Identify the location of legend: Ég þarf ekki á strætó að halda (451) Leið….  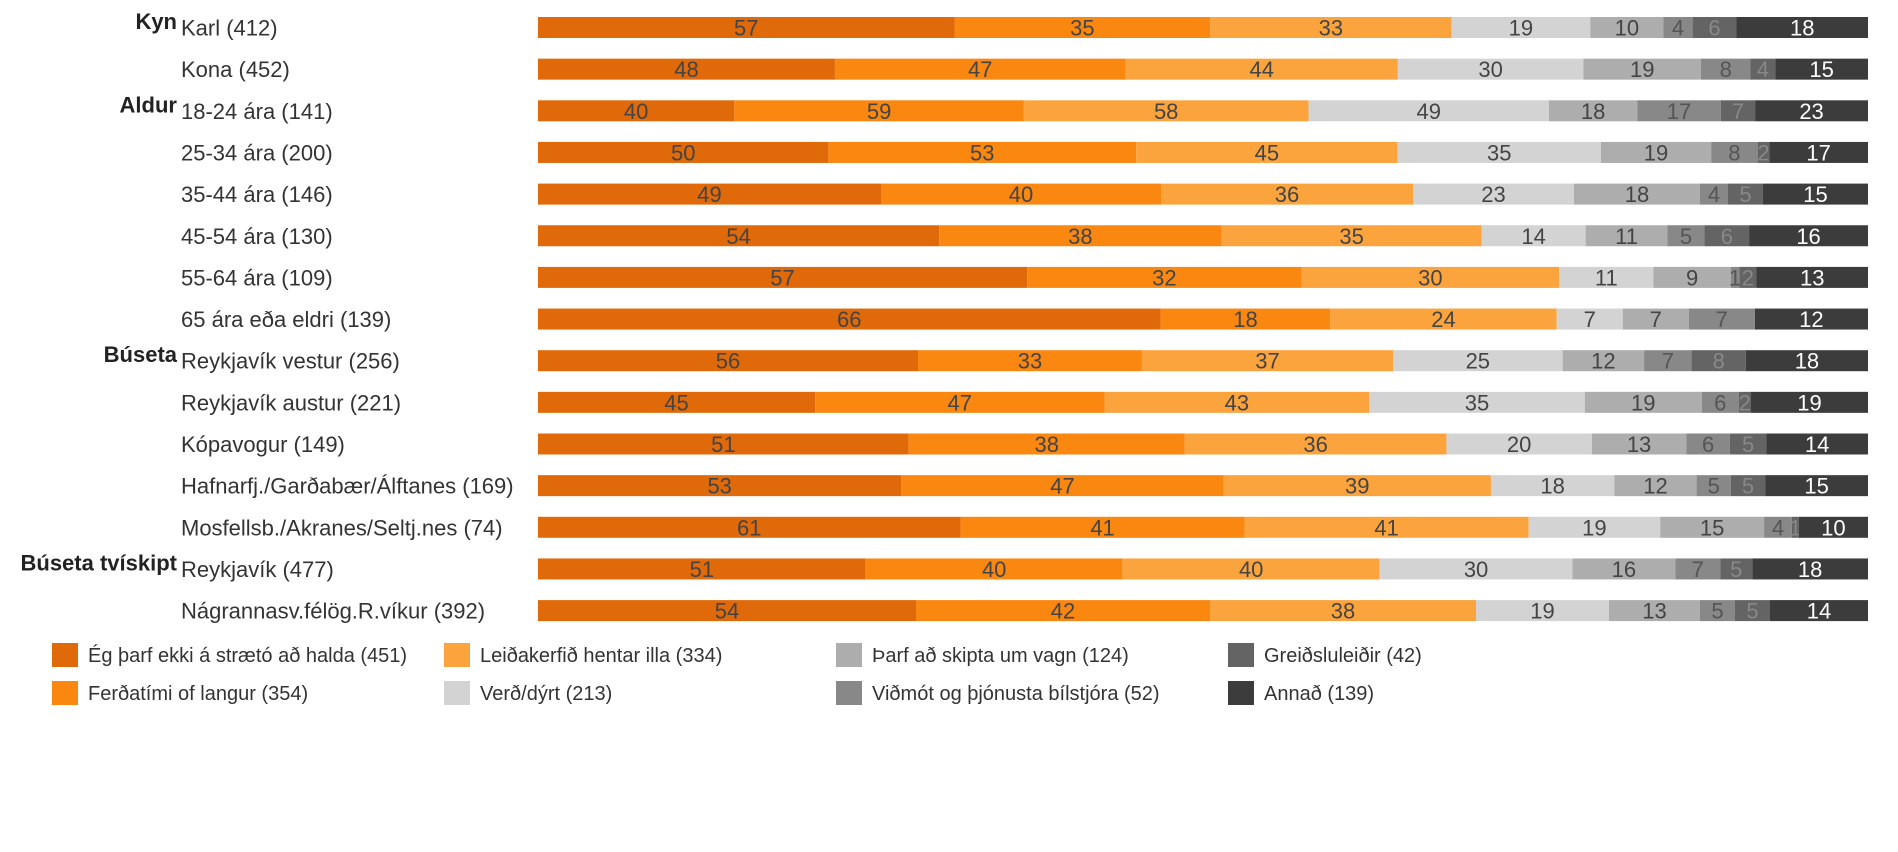
(737, 674).